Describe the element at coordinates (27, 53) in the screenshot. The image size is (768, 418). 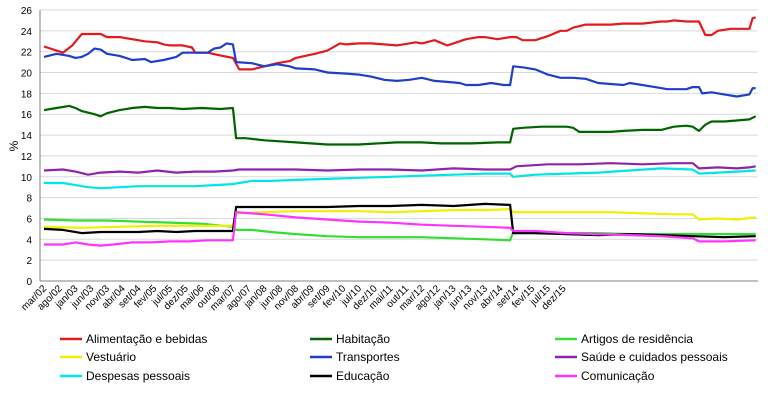
I see `y-tick-label: 22` at that location.